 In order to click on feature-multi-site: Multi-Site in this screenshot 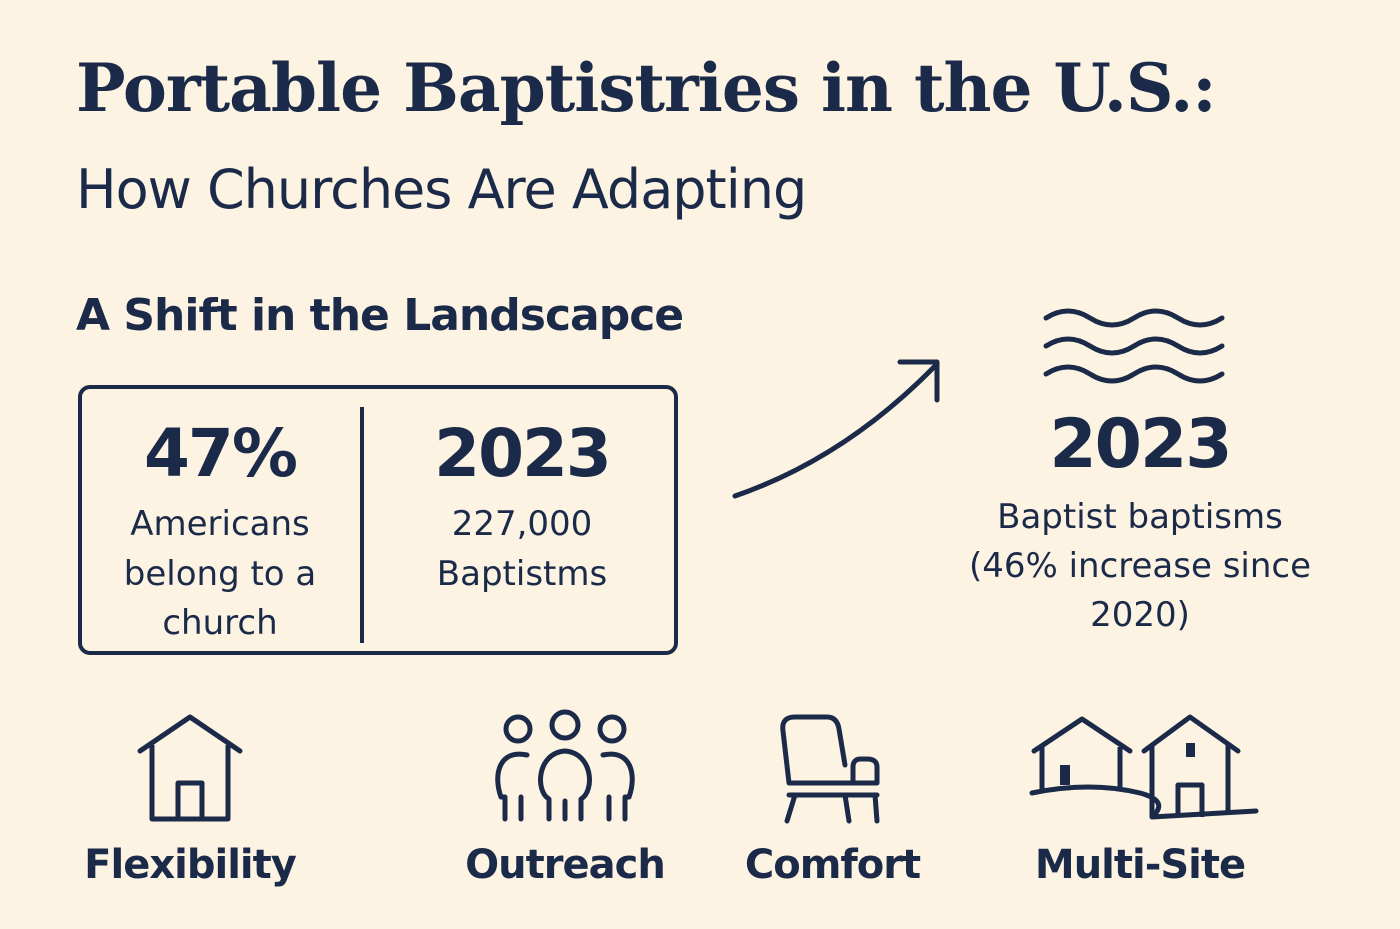, I will do `click(1140, 796)`.